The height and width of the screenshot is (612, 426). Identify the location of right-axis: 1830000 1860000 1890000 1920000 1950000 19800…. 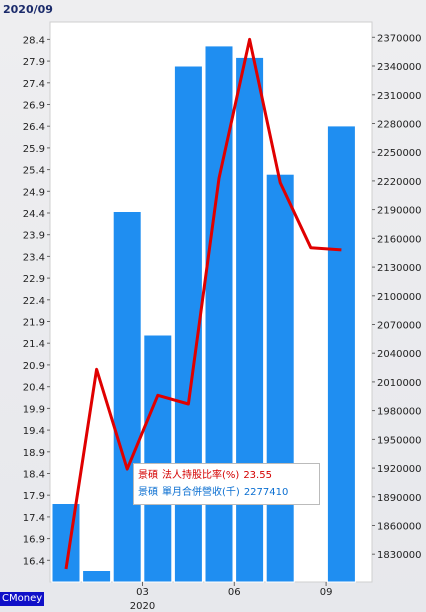
(397, 297).